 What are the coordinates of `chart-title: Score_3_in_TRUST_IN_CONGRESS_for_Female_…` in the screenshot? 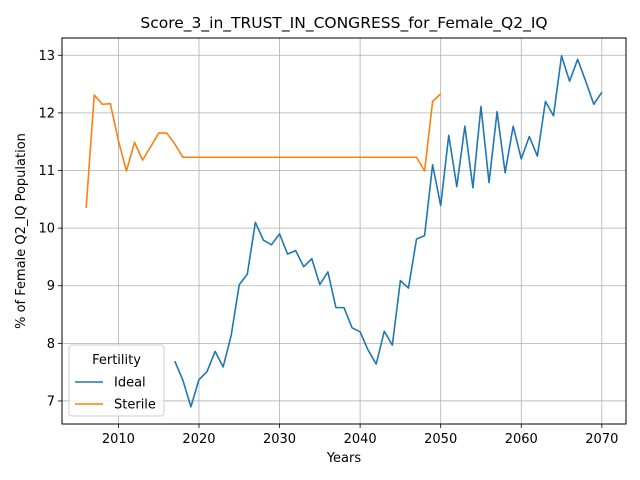 It's located at (343, 23).